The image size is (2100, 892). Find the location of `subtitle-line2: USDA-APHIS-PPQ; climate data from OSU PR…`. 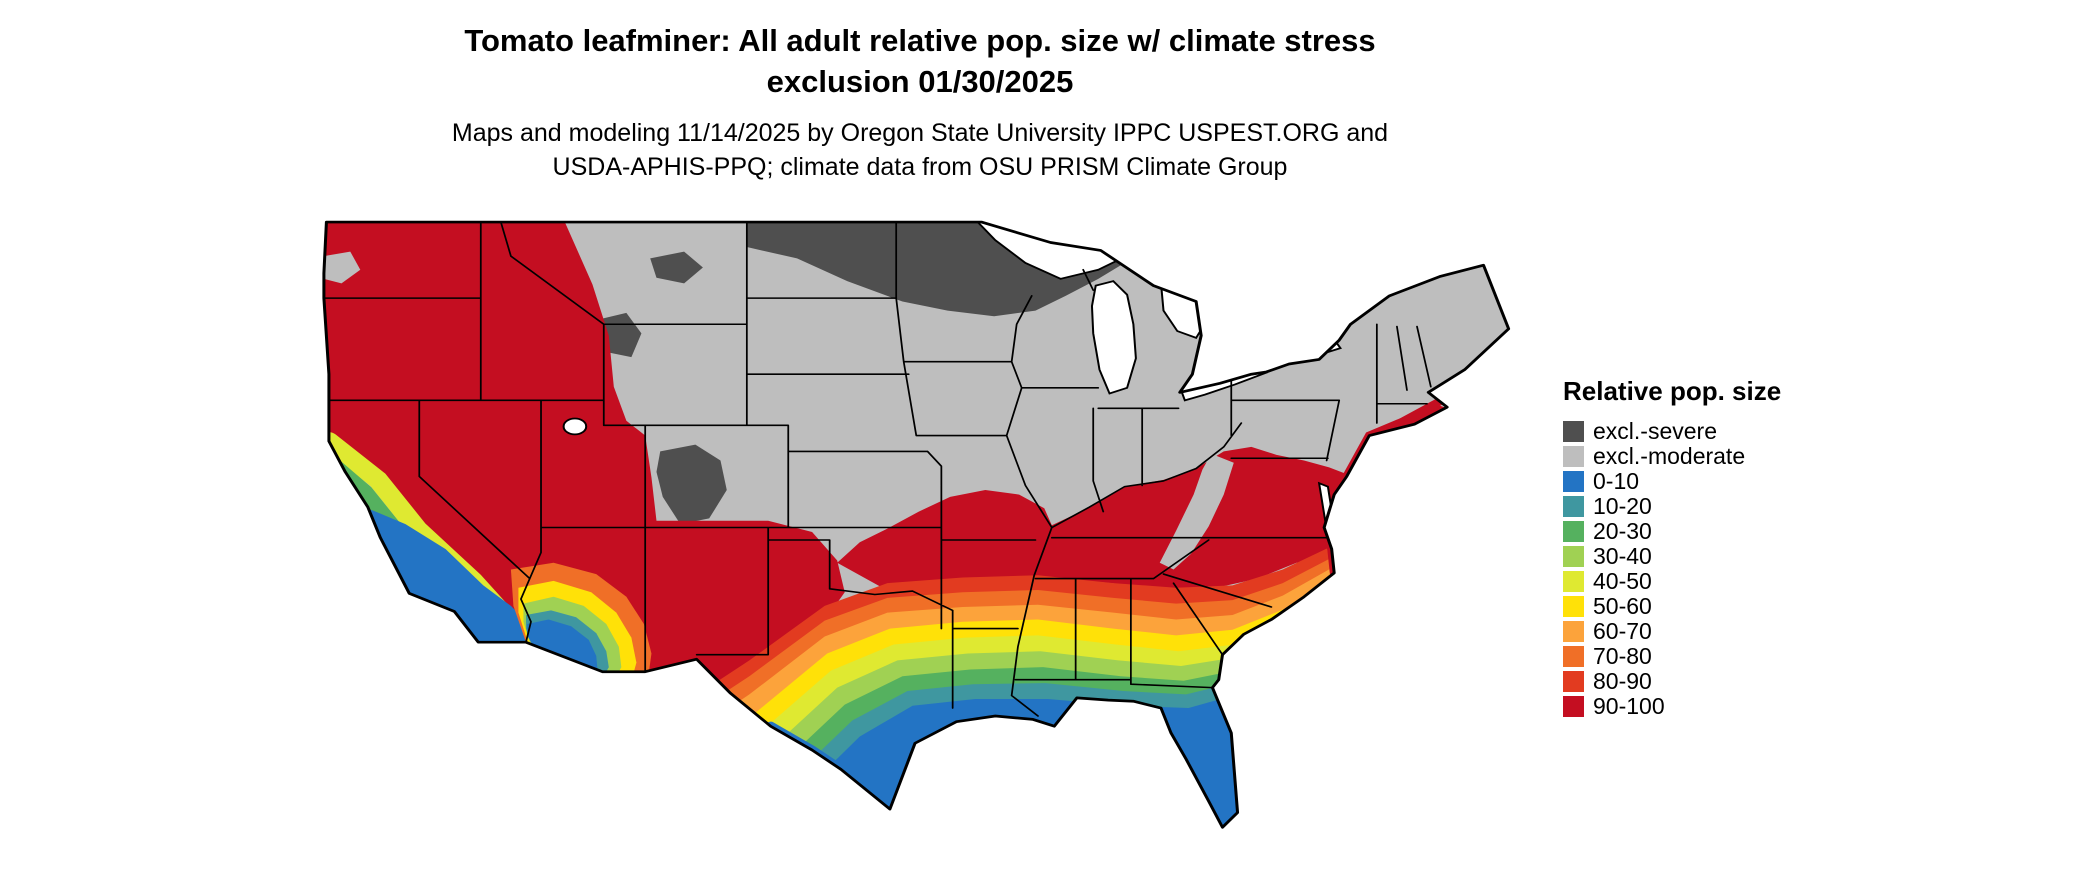

subtitle-line2: USDA-APHIS-PPQ; climate data from OSU PR… is located at coordinates (920, 167).